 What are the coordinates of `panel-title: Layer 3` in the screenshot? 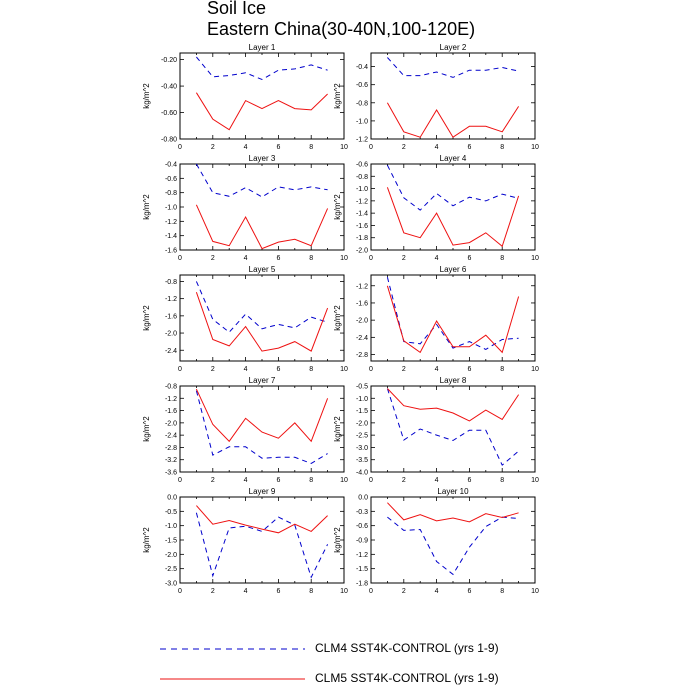 It's located at (262, 158).